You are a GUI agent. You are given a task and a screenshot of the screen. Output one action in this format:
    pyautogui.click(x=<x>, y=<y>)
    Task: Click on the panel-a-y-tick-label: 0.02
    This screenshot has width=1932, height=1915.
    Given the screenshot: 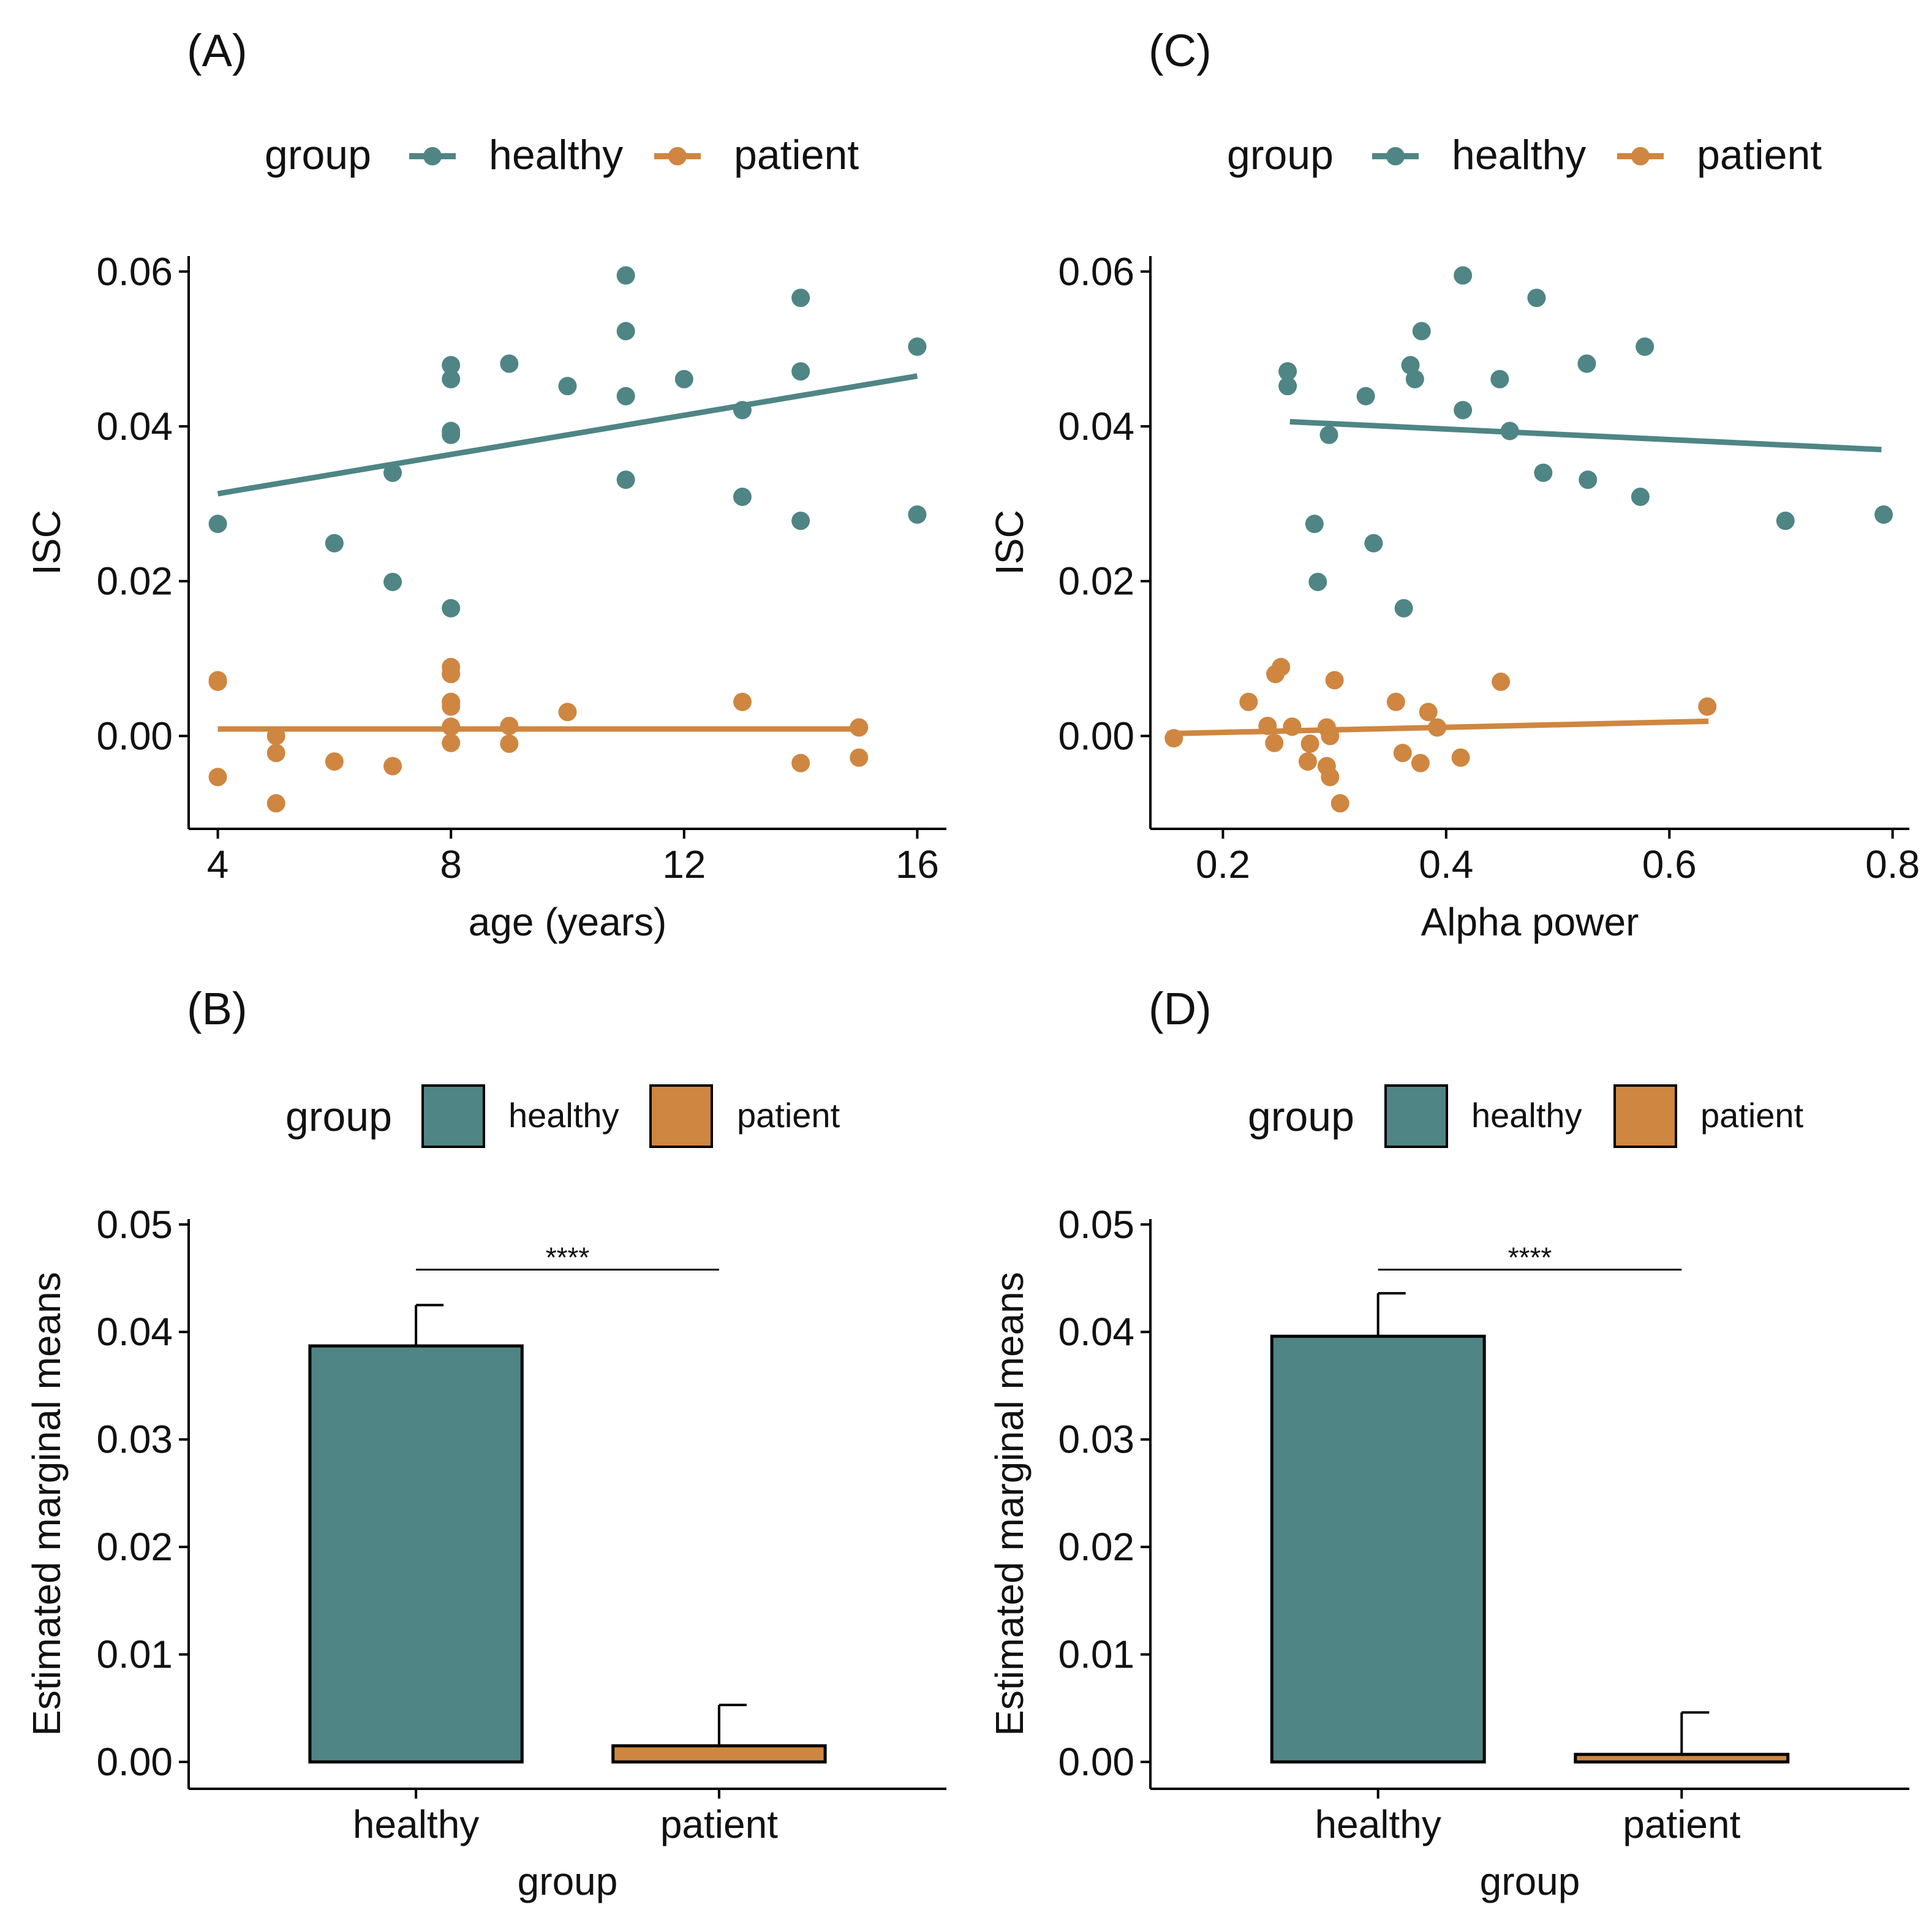 What is the action you would take?
    pyautogui.click(x=134, y=581)
    